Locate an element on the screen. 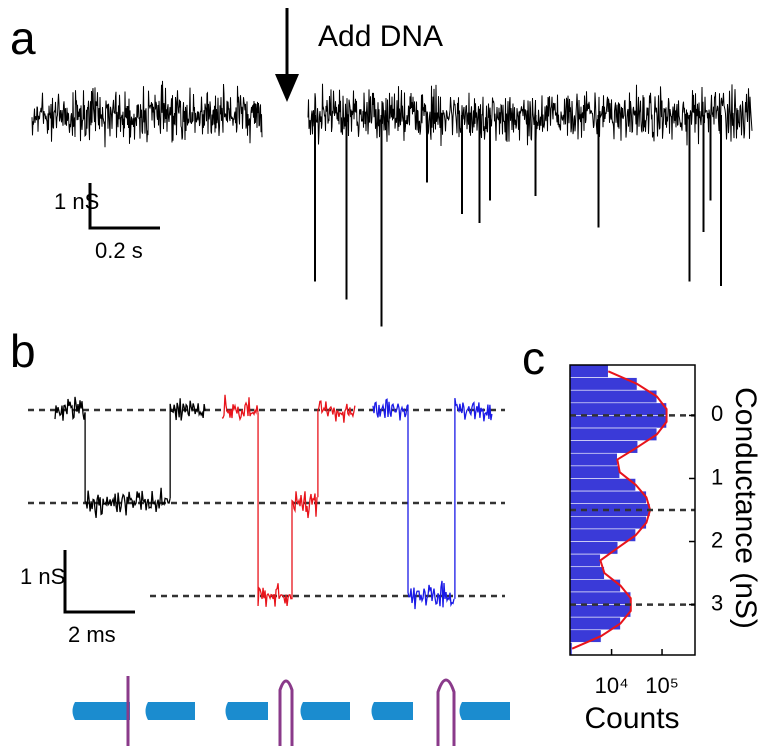 The width and height of the screenshot is (766, 749). plot-frame is located at coordinates (632, 510).